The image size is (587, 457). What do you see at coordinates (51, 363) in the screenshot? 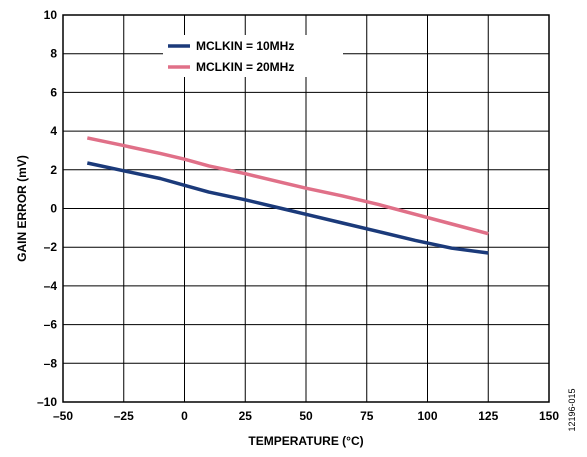
I see `y-tick-label: –8` at bounding box center [51, 363].